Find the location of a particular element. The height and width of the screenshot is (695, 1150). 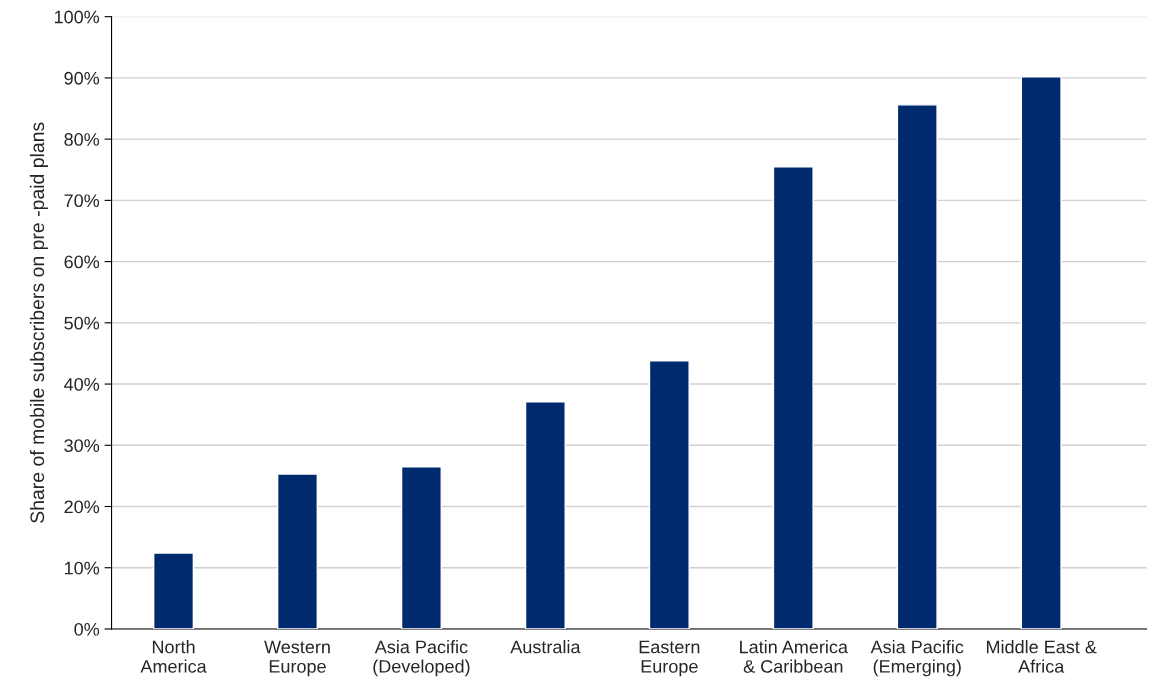

x-tick-label: Western Europe is located at coordinates (297, 658).